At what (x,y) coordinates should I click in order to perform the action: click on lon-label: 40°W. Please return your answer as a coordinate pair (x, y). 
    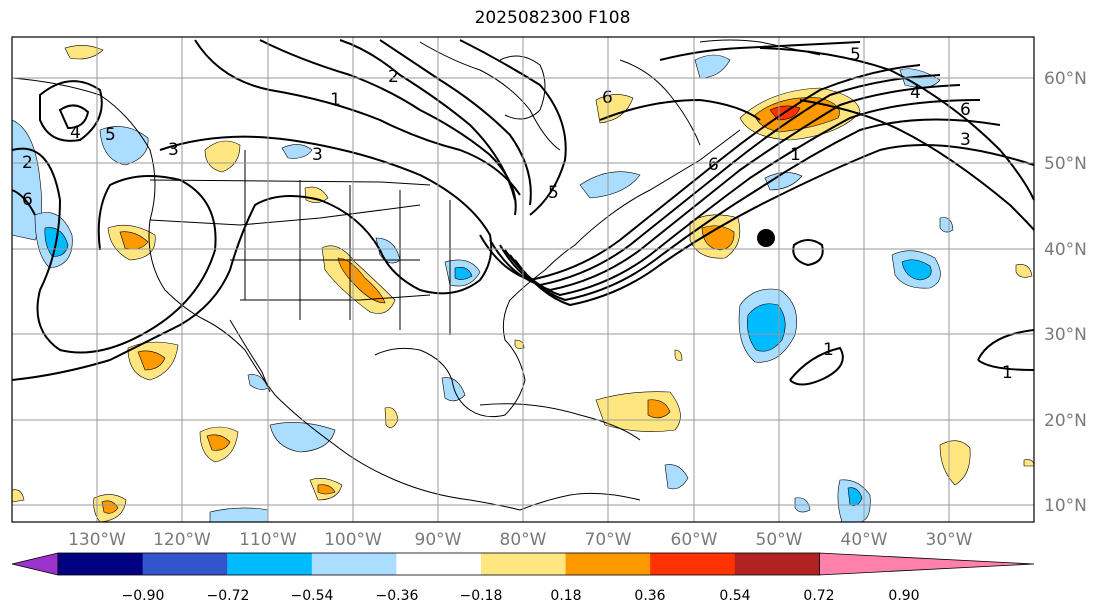
    Looking at the image, I should click on (864, 540).